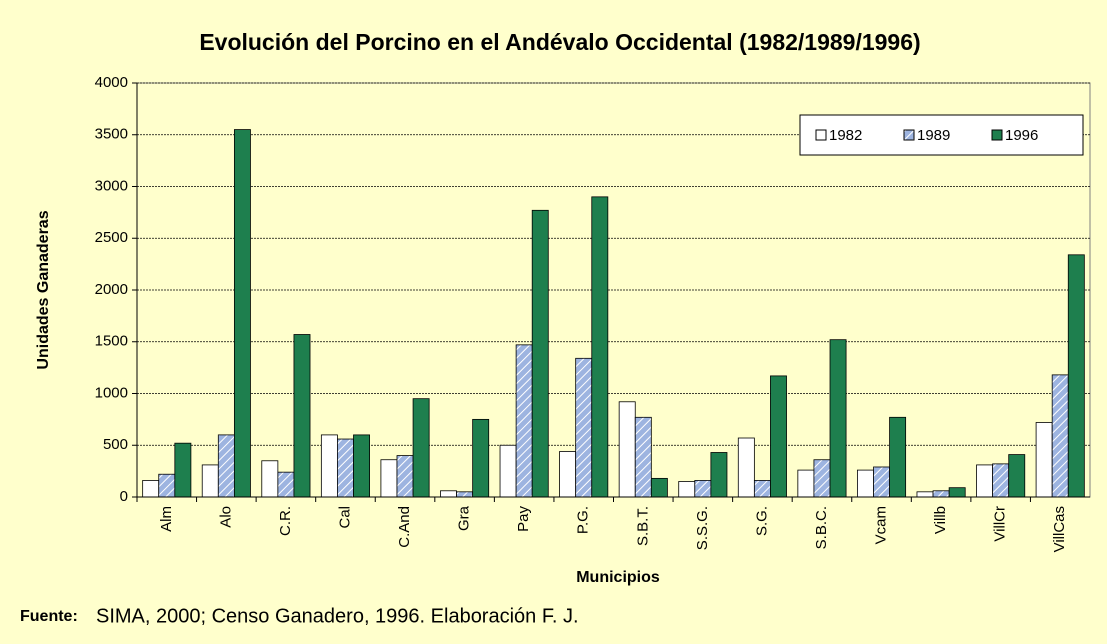  Describe the element at coordinates (124, 496) in the screenshot. I see `y-tick-label: 0` at that location.